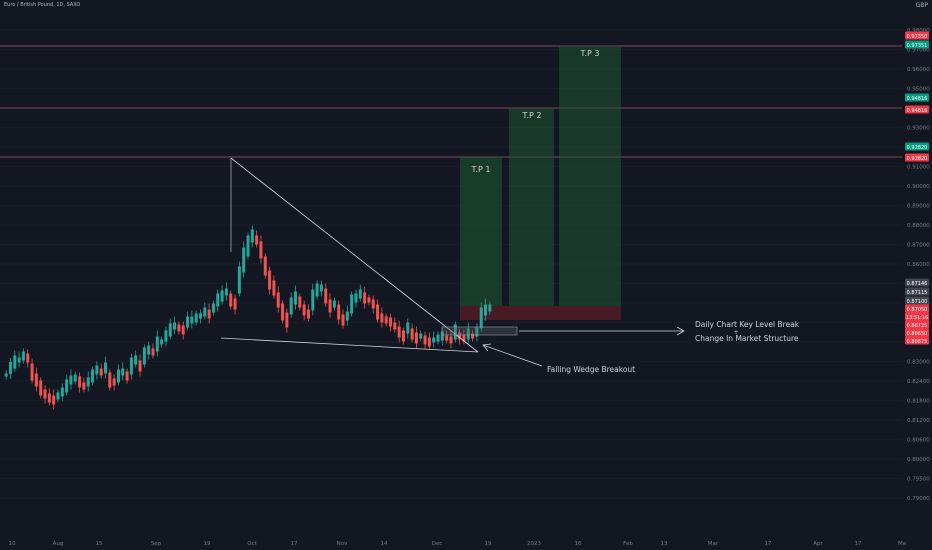  I want to click on svg-text: 0.86725, so click(917, 326).